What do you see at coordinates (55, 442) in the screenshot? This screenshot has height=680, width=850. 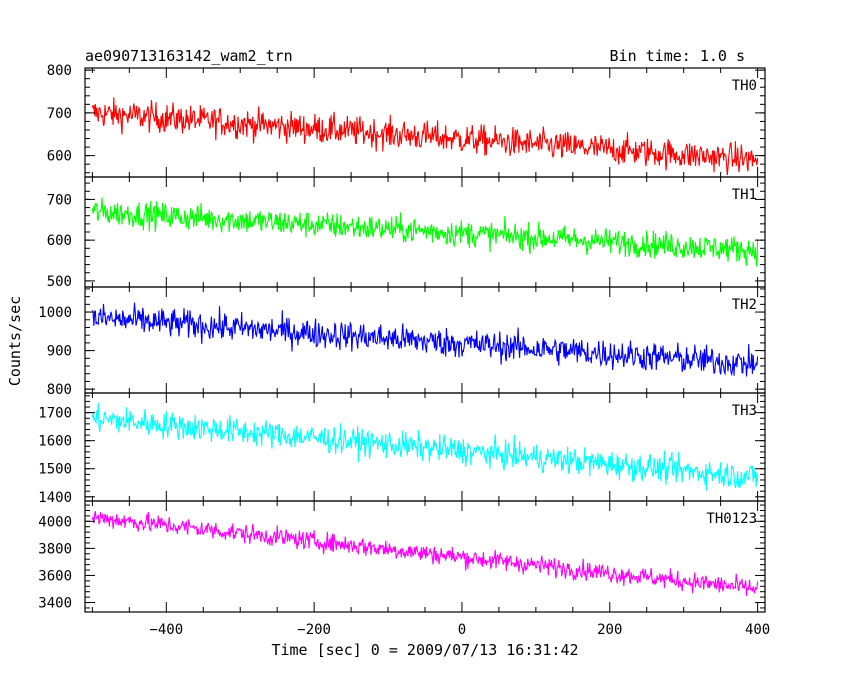 I see `y-tick-label: 1600` at bounding box center [55, 442].